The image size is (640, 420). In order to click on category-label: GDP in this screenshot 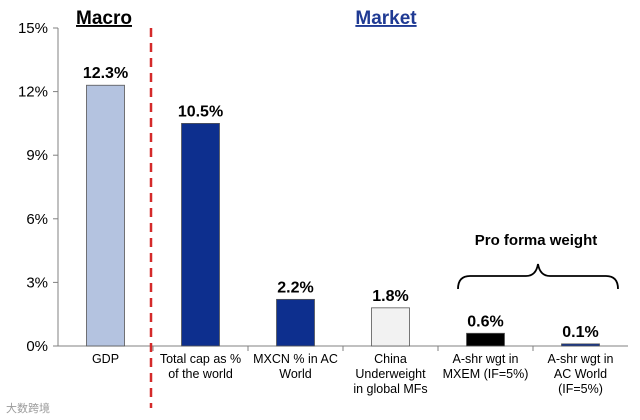, I will do `click(105, 359)`.